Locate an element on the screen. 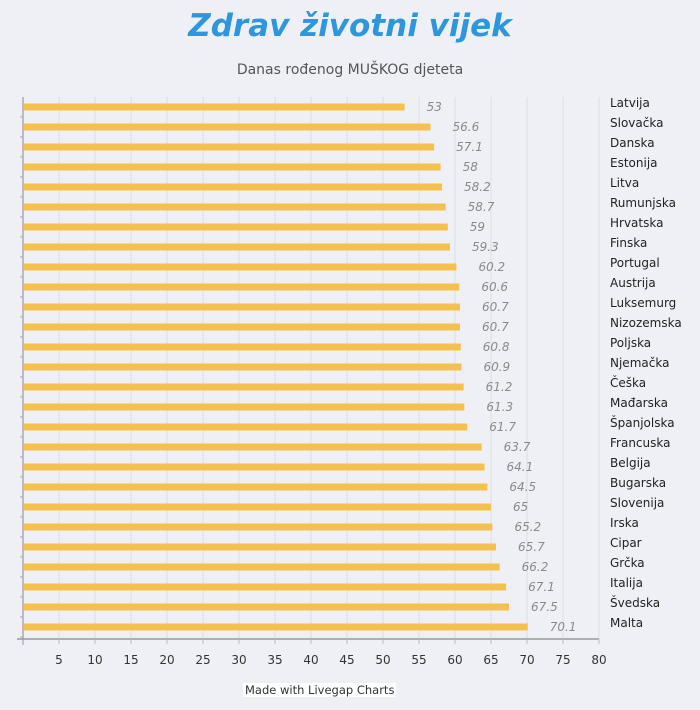  category-label: Francuska is located at coordinates (640, 443).